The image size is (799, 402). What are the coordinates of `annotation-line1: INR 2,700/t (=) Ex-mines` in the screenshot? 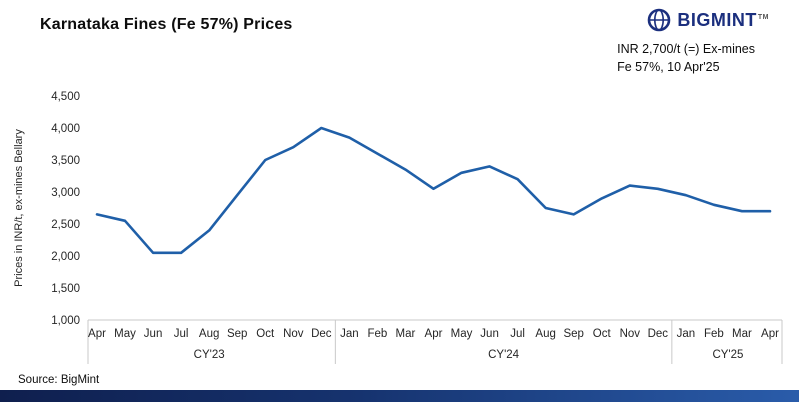 It's located at (686, 49).